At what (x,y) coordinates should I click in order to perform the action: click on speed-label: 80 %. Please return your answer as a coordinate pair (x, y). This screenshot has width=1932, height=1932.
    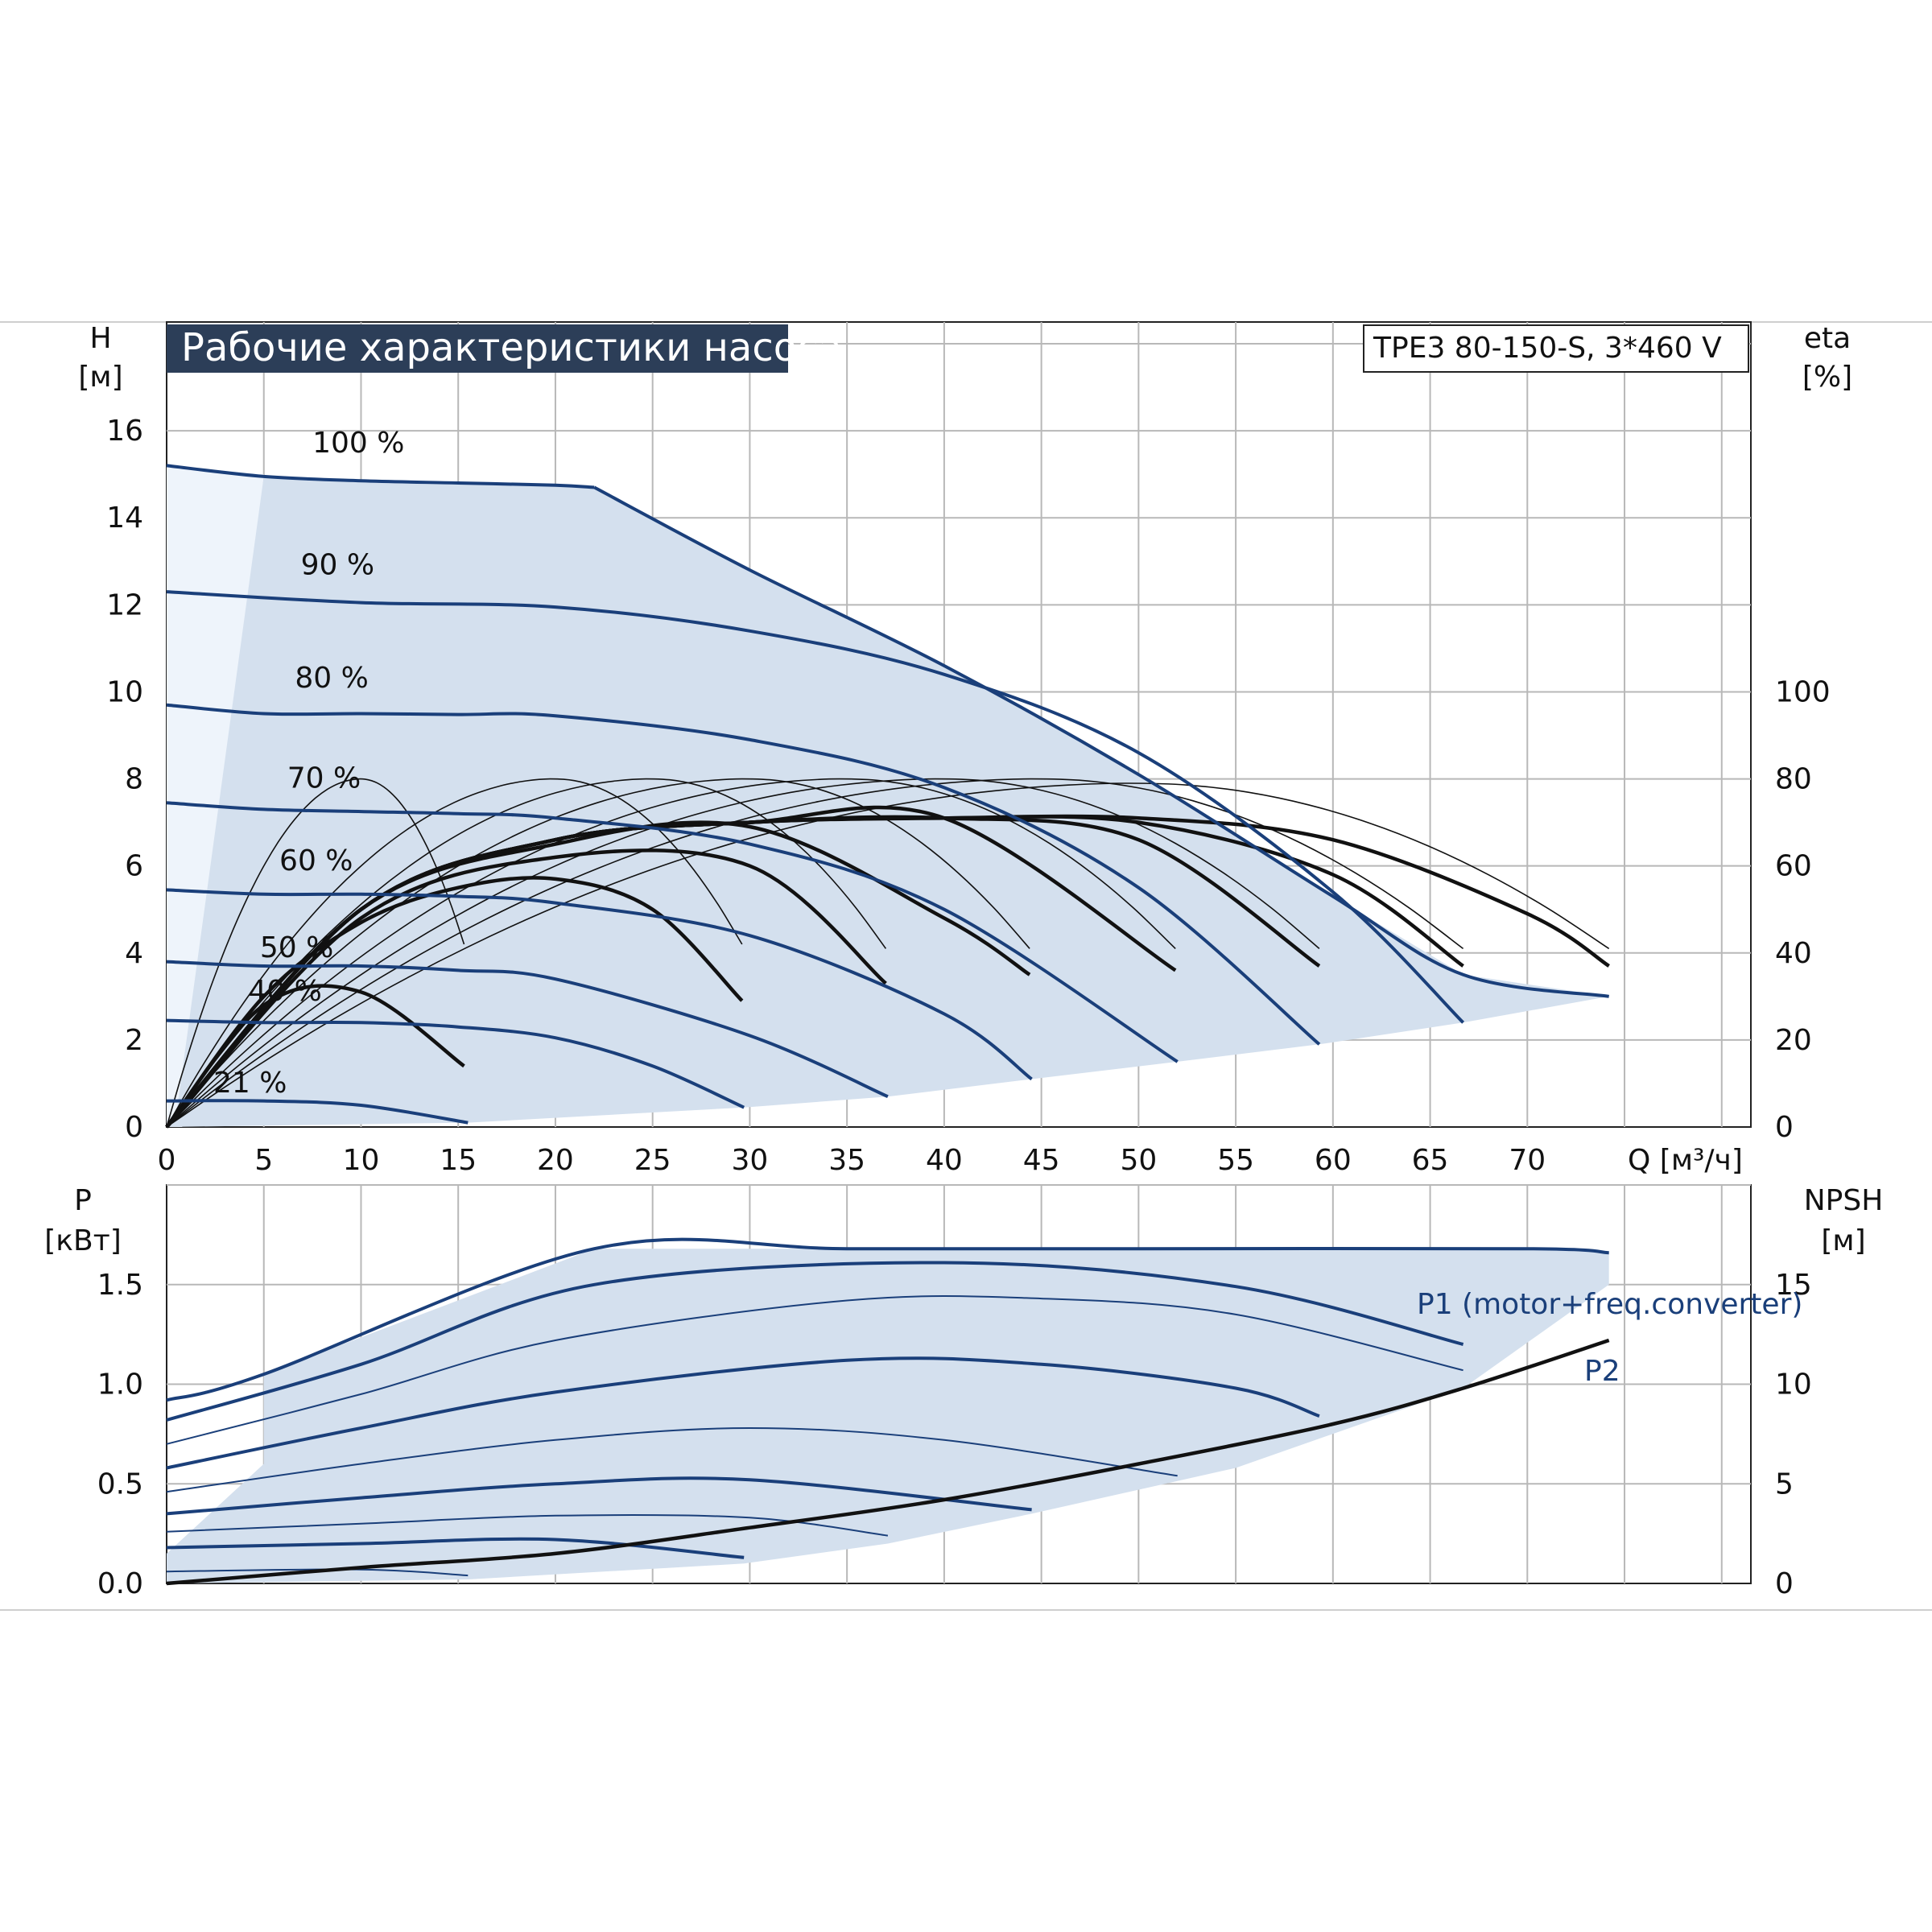
    Looking at the image, I should click on (331, 678).